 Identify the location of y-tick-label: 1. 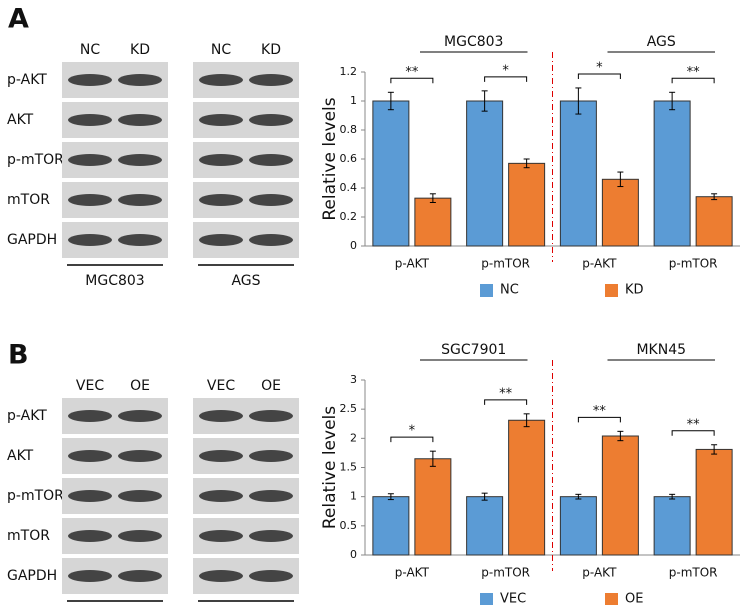
(353, 496).